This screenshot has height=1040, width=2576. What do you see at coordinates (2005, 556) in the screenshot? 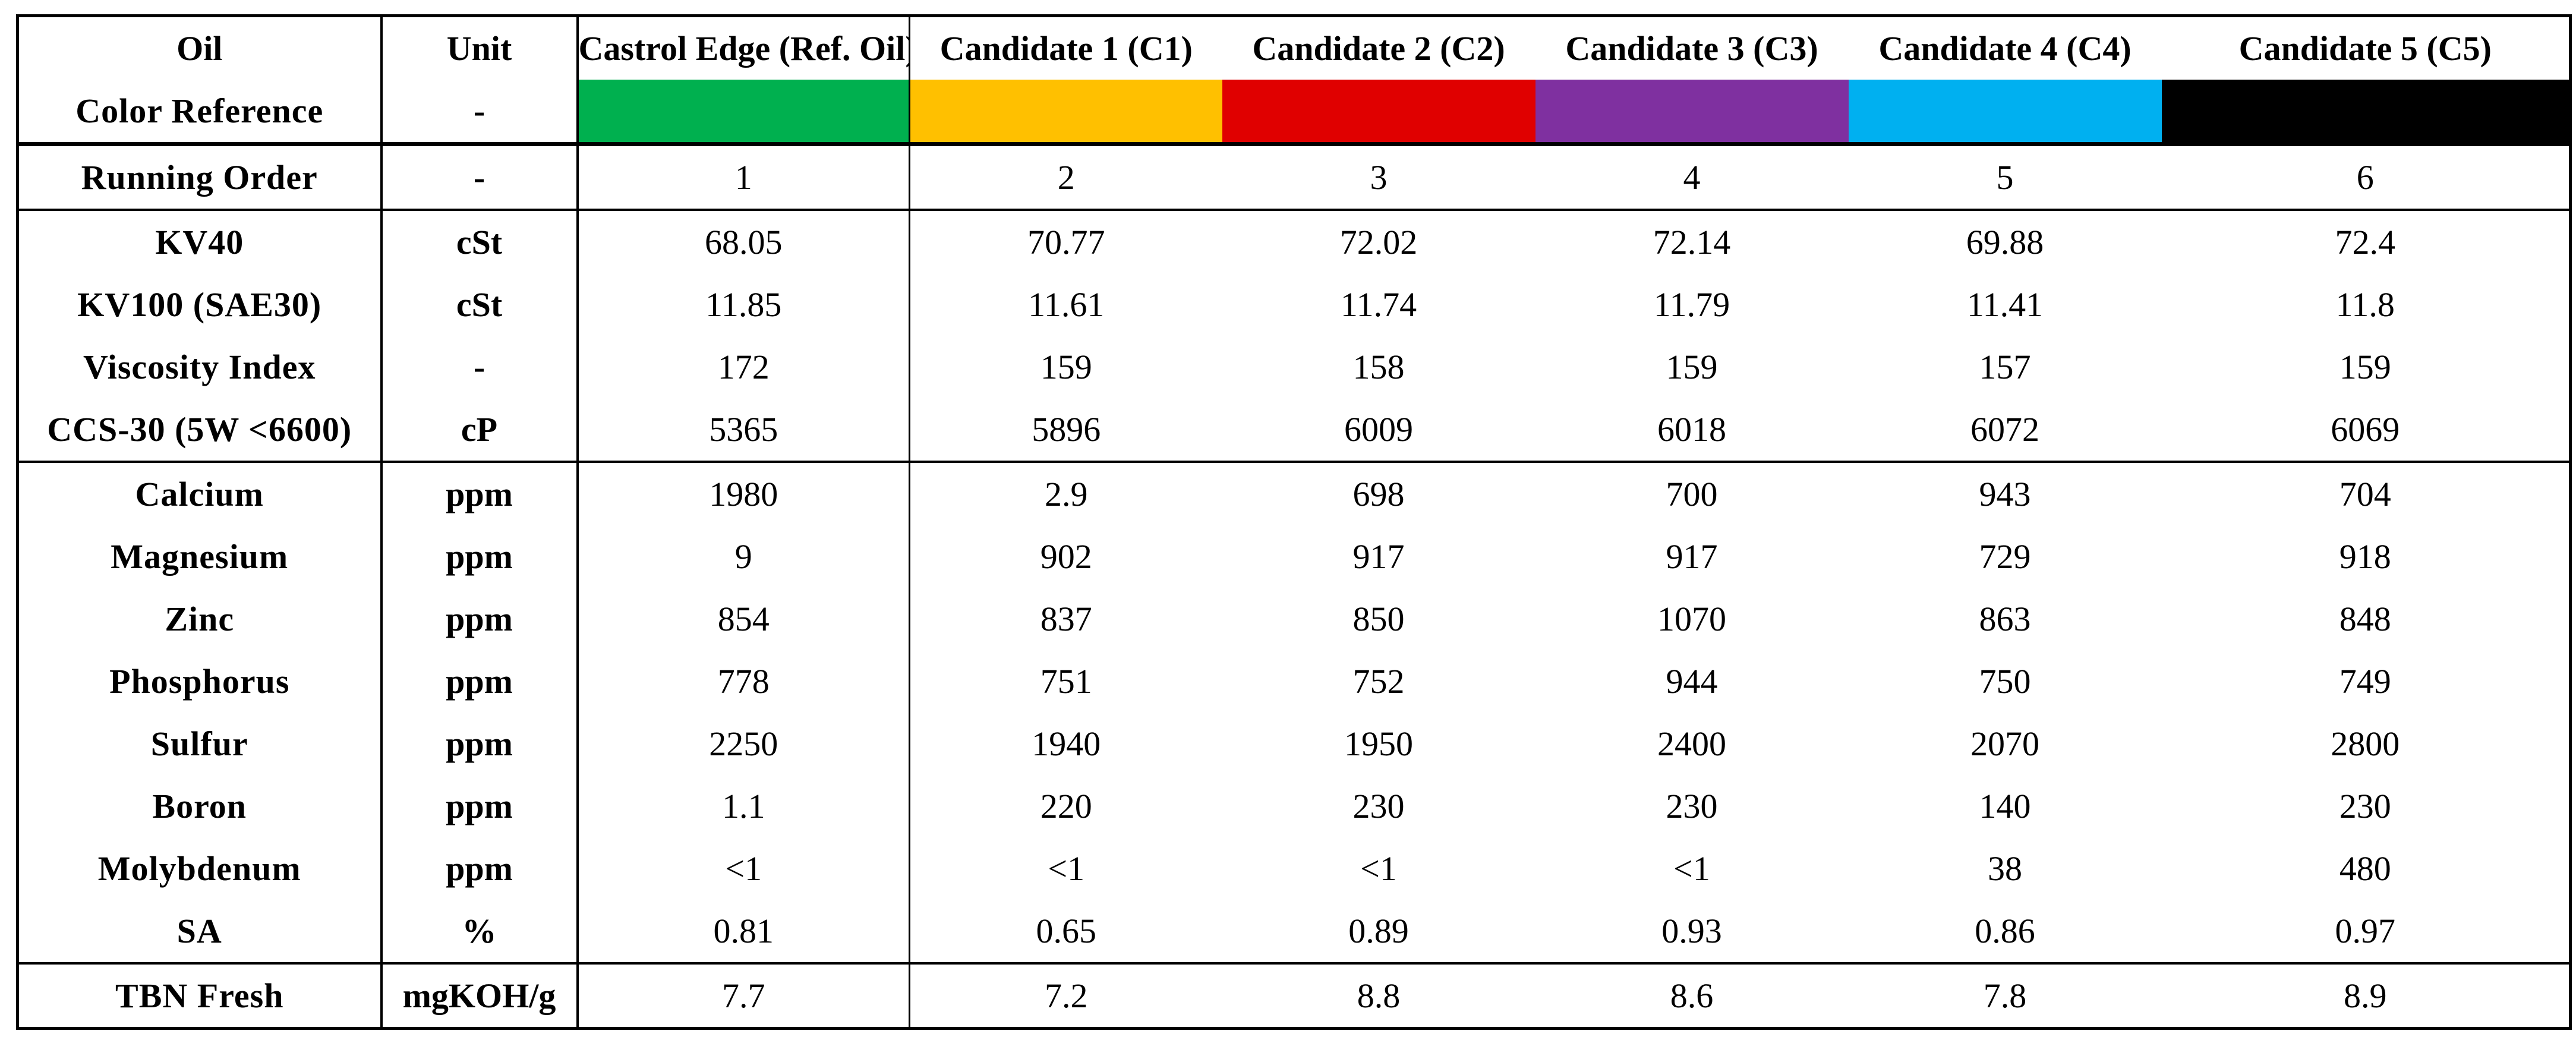
I see `table-cell: 729` at bounding box center [2005, 556].